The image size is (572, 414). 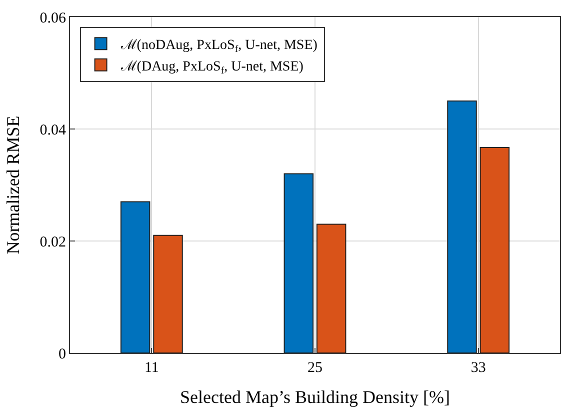 I want to click on x-axis-title: Selected Map’s Building Density [%], so click(x=315, y=397).